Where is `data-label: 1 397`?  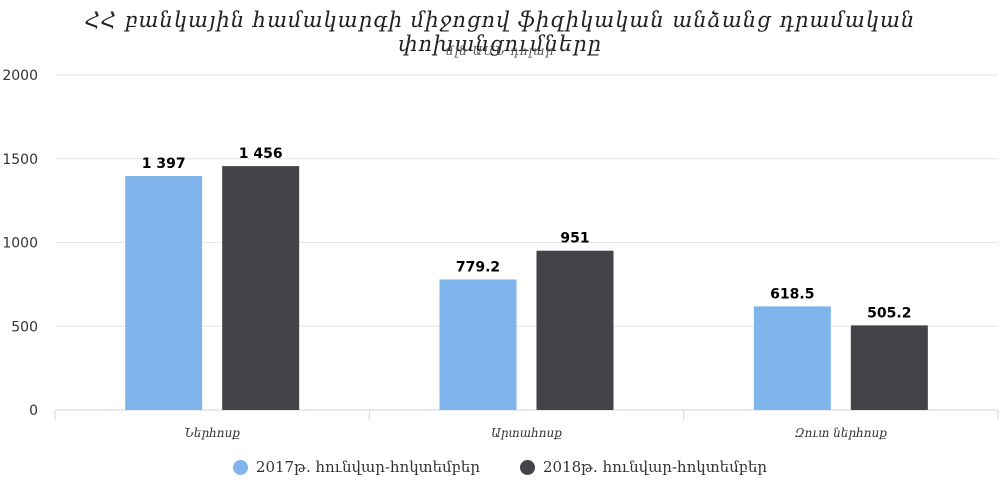 data-label: 1 397 is located at coordinates (164, 164).